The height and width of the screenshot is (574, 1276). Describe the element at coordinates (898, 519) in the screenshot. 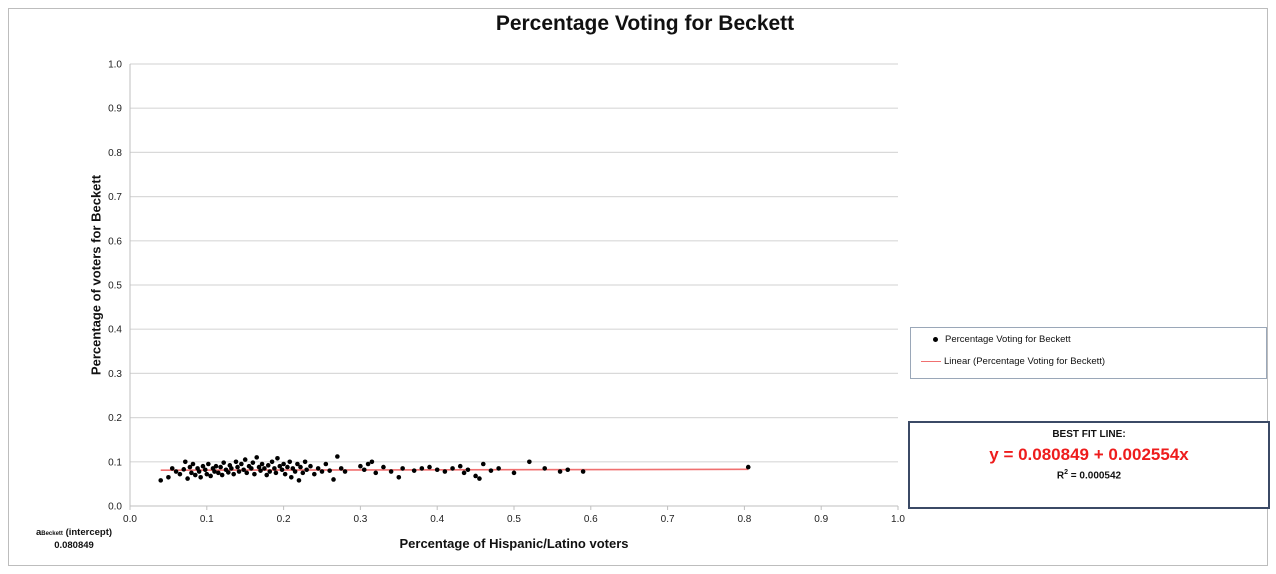

I see `x-tick-label: 1.0` at that location.